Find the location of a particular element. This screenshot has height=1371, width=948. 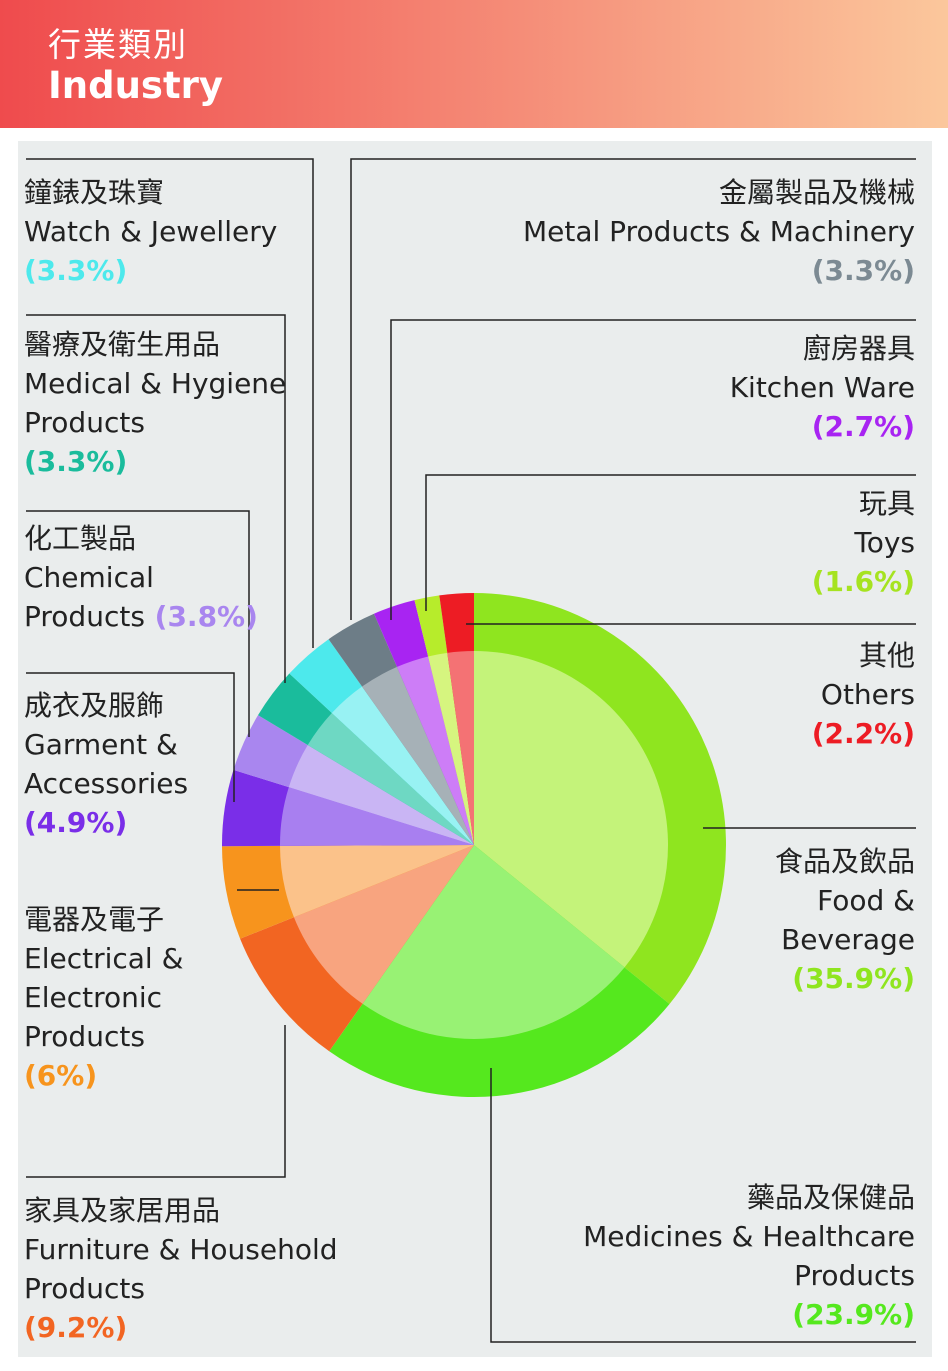

slice-label-en: Metal Products & Machinery is located at coordinates (718, 231).